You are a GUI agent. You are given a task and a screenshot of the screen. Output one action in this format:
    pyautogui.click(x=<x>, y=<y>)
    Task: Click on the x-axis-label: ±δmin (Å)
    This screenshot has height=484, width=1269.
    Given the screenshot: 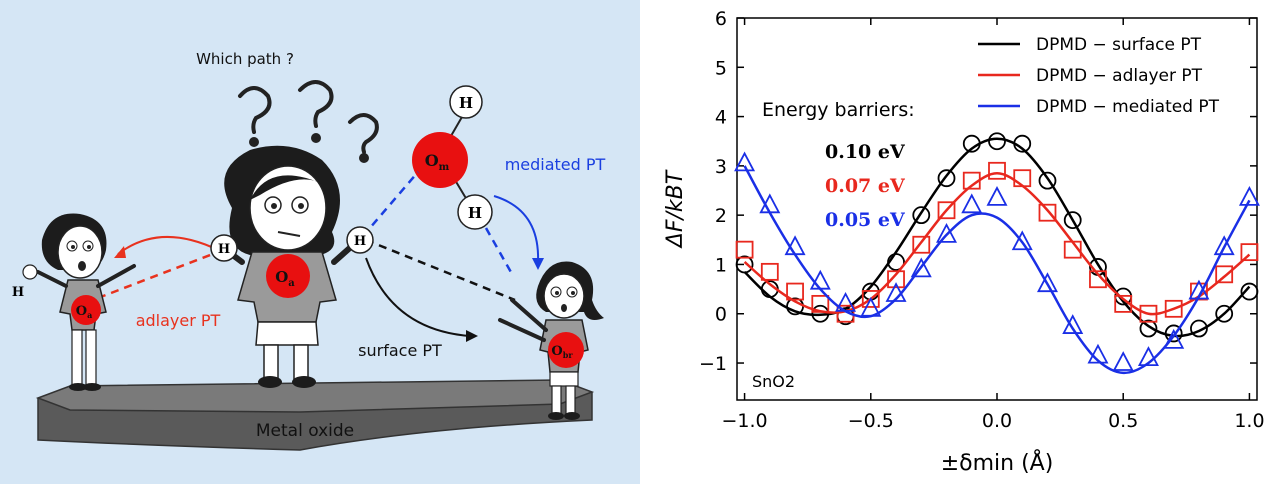 What is the action you would take?
    pyautogui.click(x=997, y=462)
    